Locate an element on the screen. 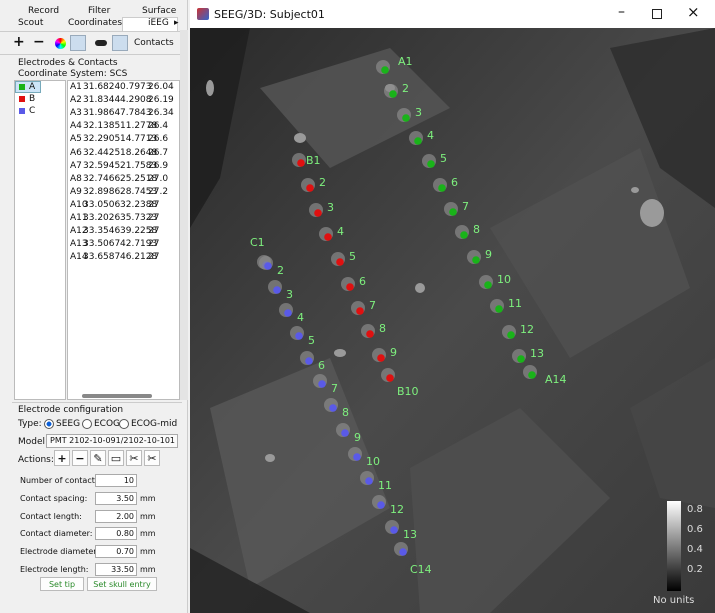 The height and width of the screenshot is (613, 715). table-cell: 27.2 is located at coordinates (158, 192).